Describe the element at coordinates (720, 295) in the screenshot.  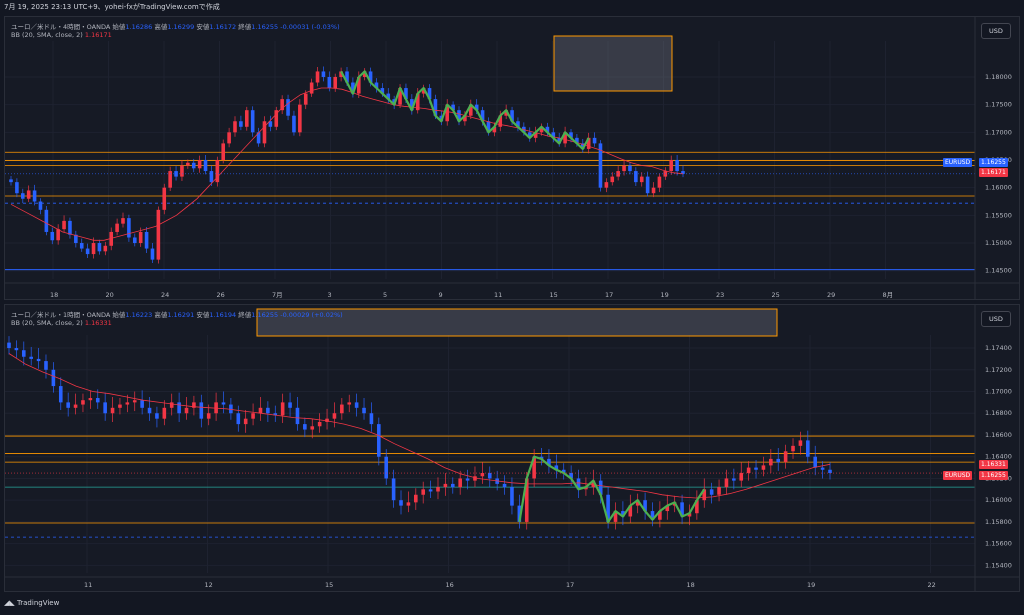
I see `x-tick-label: 23` at that location.